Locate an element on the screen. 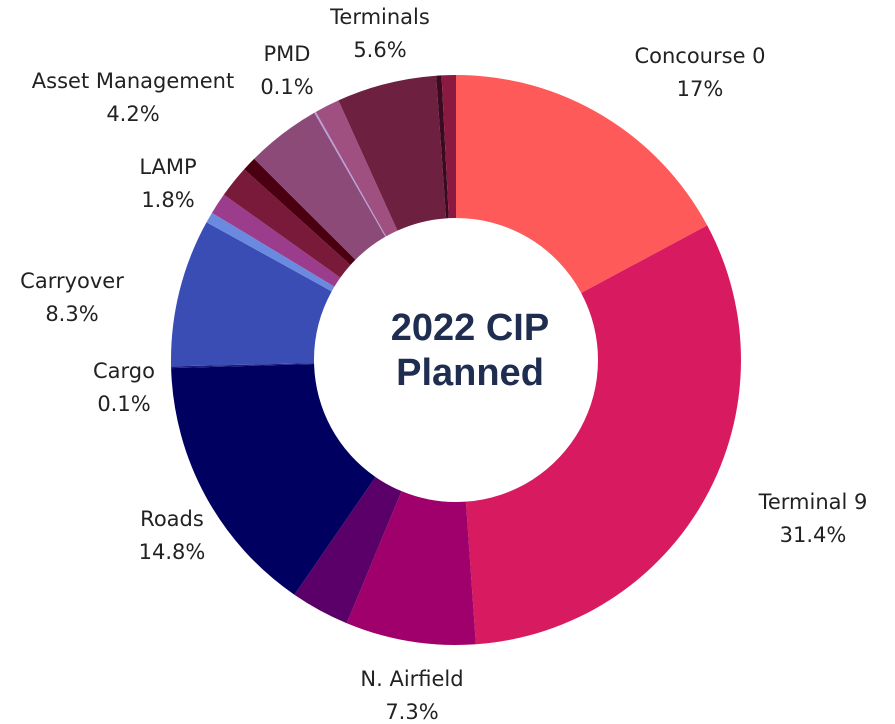 The height and width of the screenshot is (724, 895). chart-title: 2022 CIP Planned is located at coordinates (470, 350).